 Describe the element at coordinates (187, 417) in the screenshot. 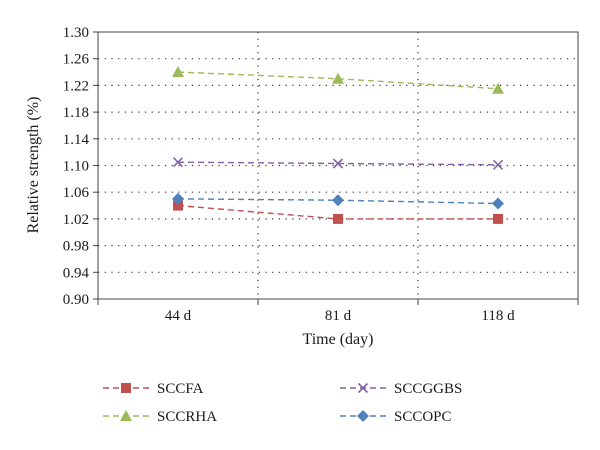

I see `legend-label: SCCRHA` at that location.